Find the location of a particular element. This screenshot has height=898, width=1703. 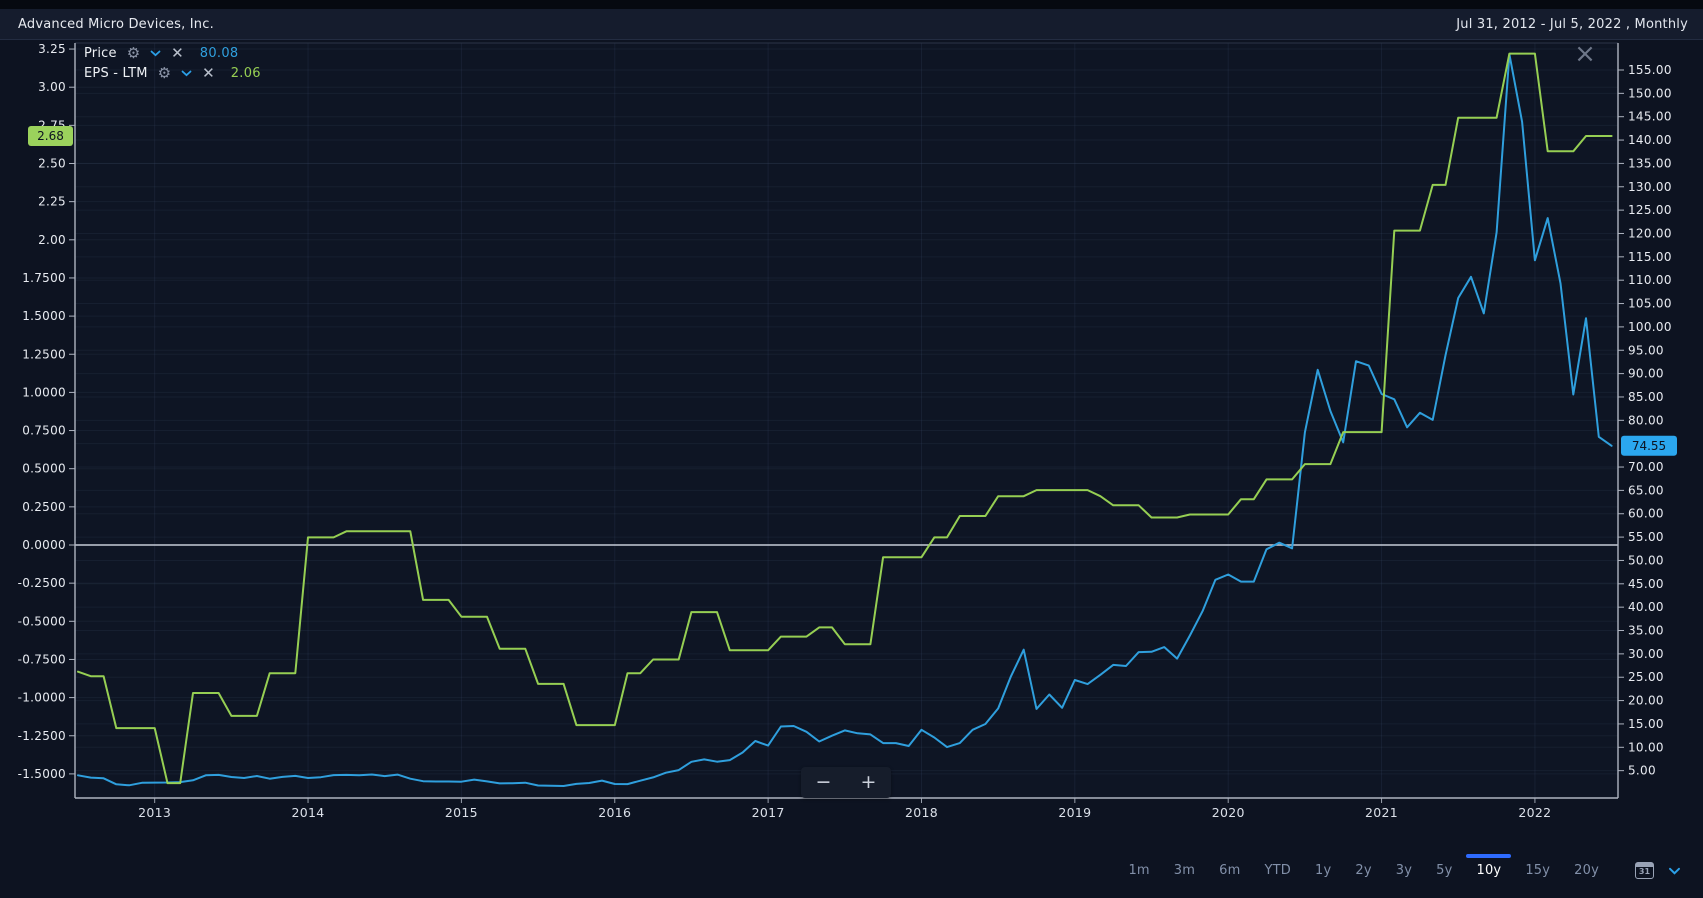

calendar-button: 31 is located at coordinates (1644, 870).